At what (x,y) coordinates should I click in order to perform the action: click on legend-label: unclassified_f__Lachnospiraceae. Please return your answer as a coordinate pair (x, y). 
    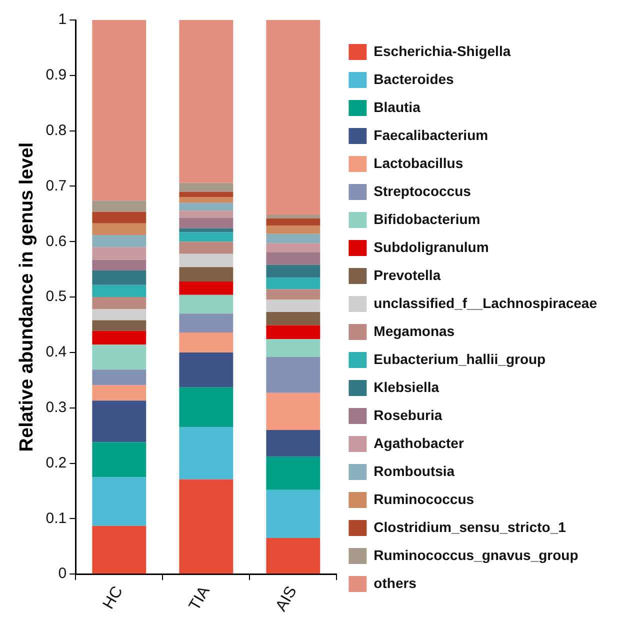
    Looking at the image, I should click on (486, 302).